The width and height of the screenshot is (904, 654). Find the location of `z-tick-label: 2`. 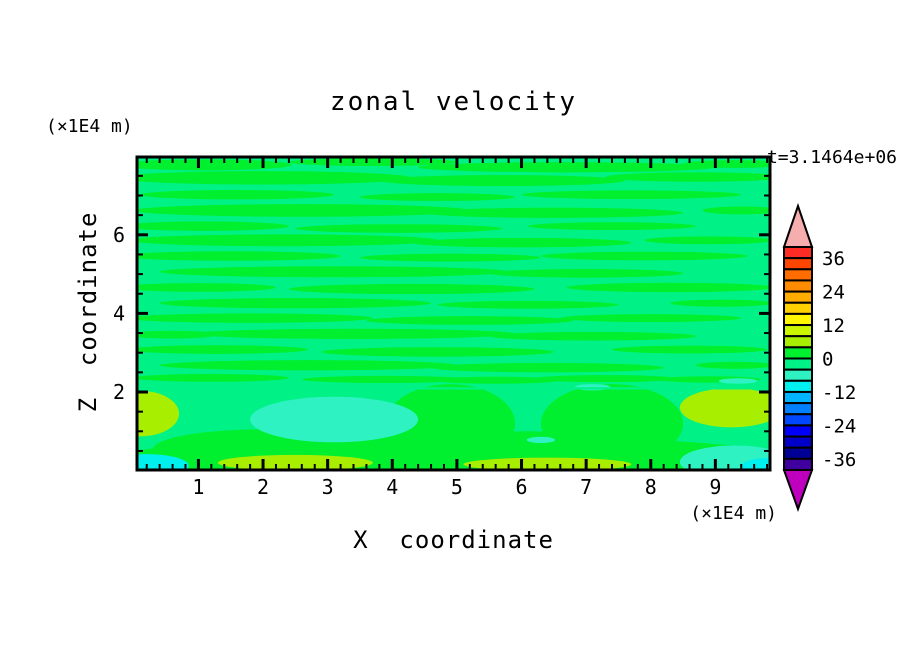

z-tick-label: 2 is located at coordinates (119, 392).